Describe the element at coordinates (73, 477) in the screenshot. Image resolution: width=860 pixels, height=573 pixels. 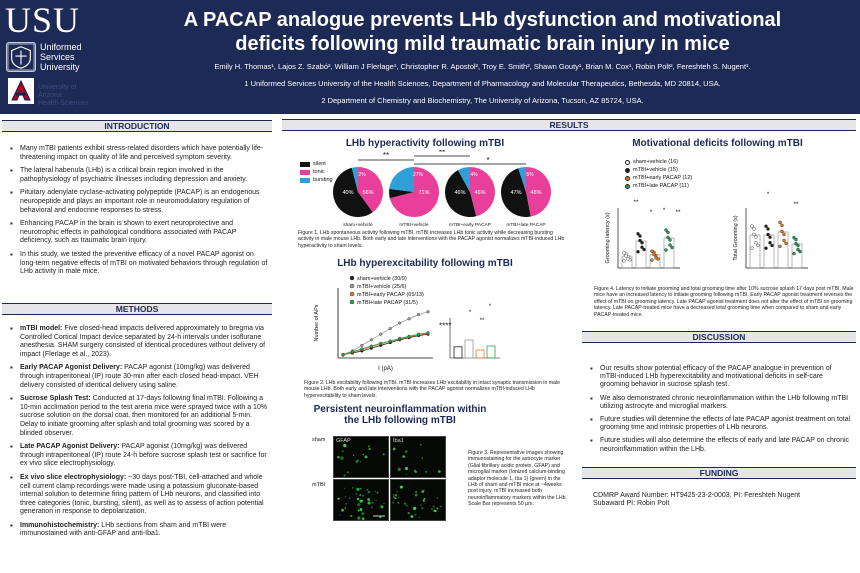
I see `methods-bullet-lead: Ex vivo slice electrophysiology:` at that location.